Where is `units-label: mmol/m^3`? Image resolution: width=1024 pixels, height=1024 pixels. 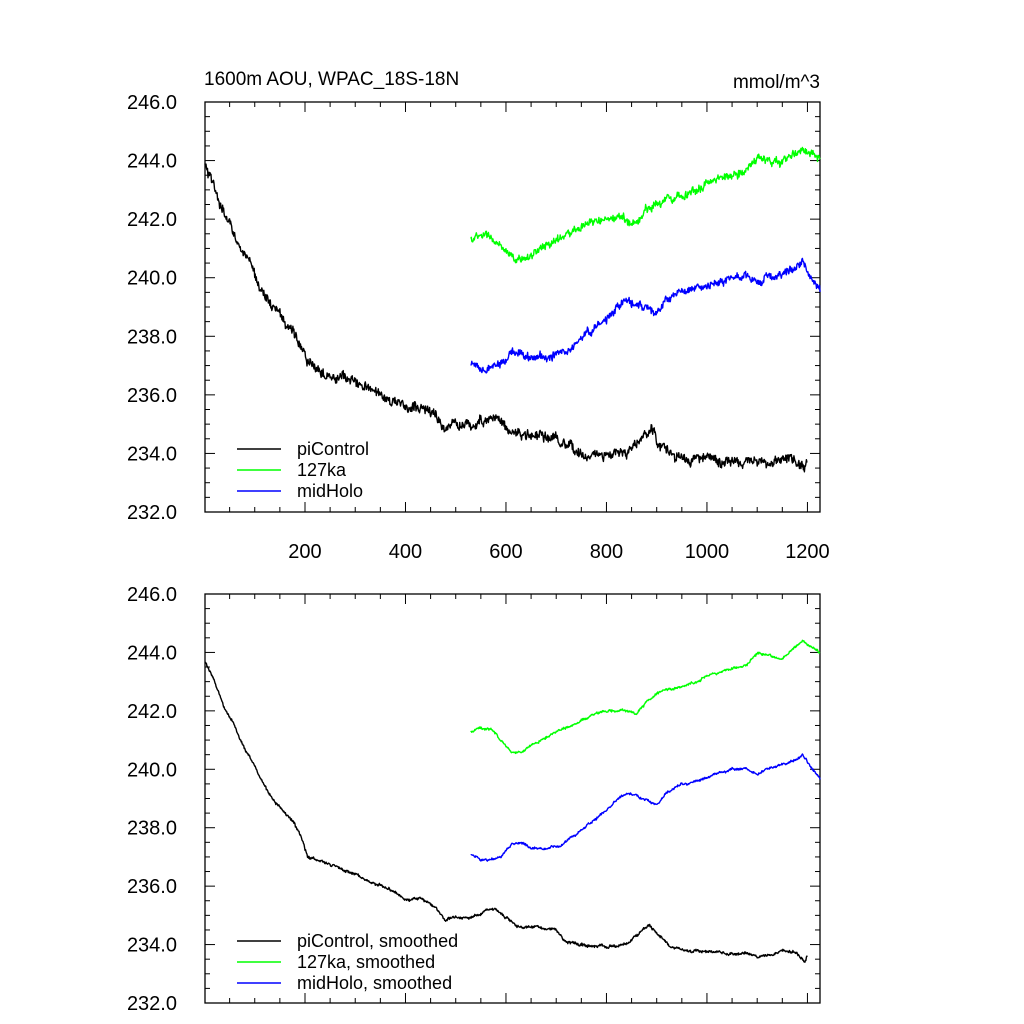 units-label: mmol/m^3 is located at coordinates (776, 82).